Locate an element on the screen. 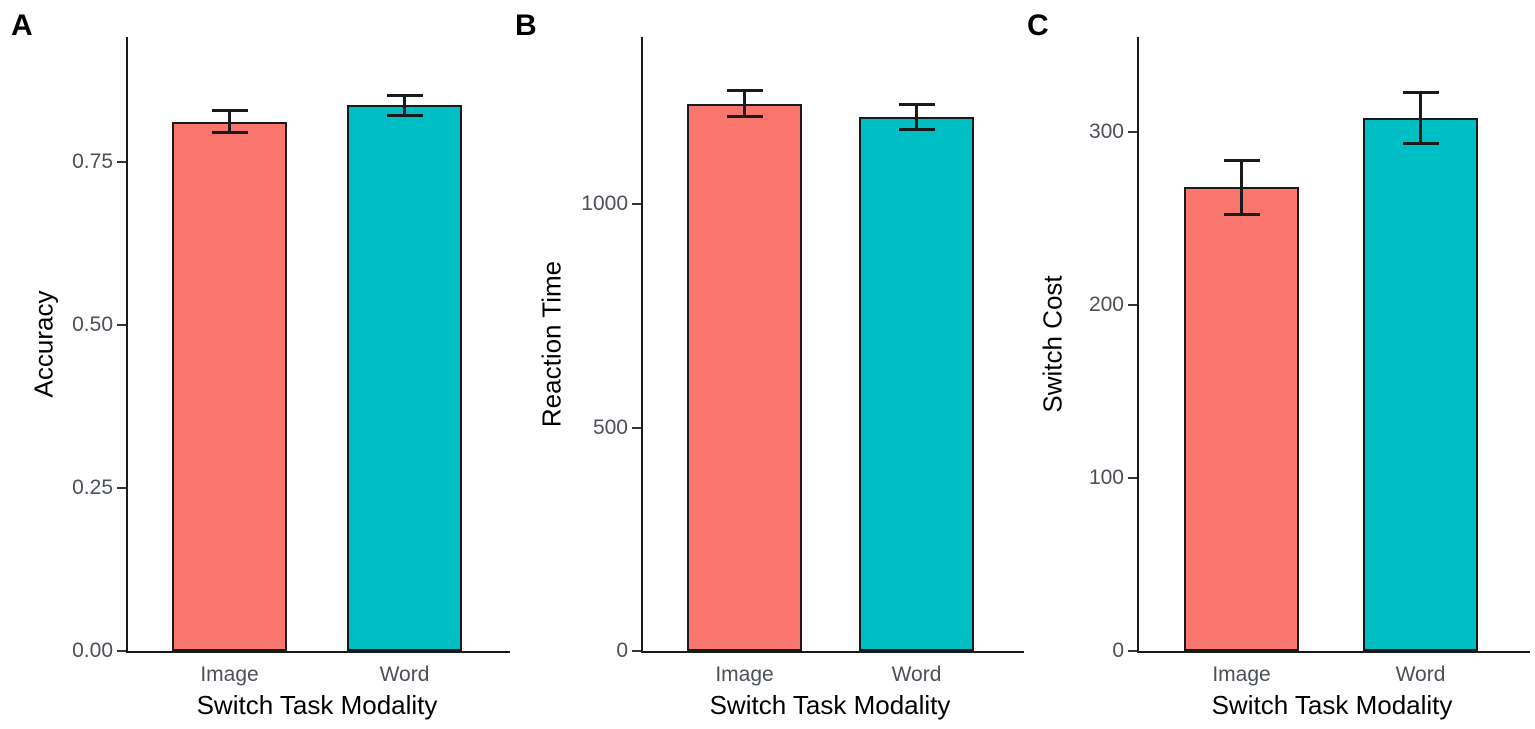 This screenshot has width=1535, height=729. bar-word-c is located at coordinates (1420, 384).